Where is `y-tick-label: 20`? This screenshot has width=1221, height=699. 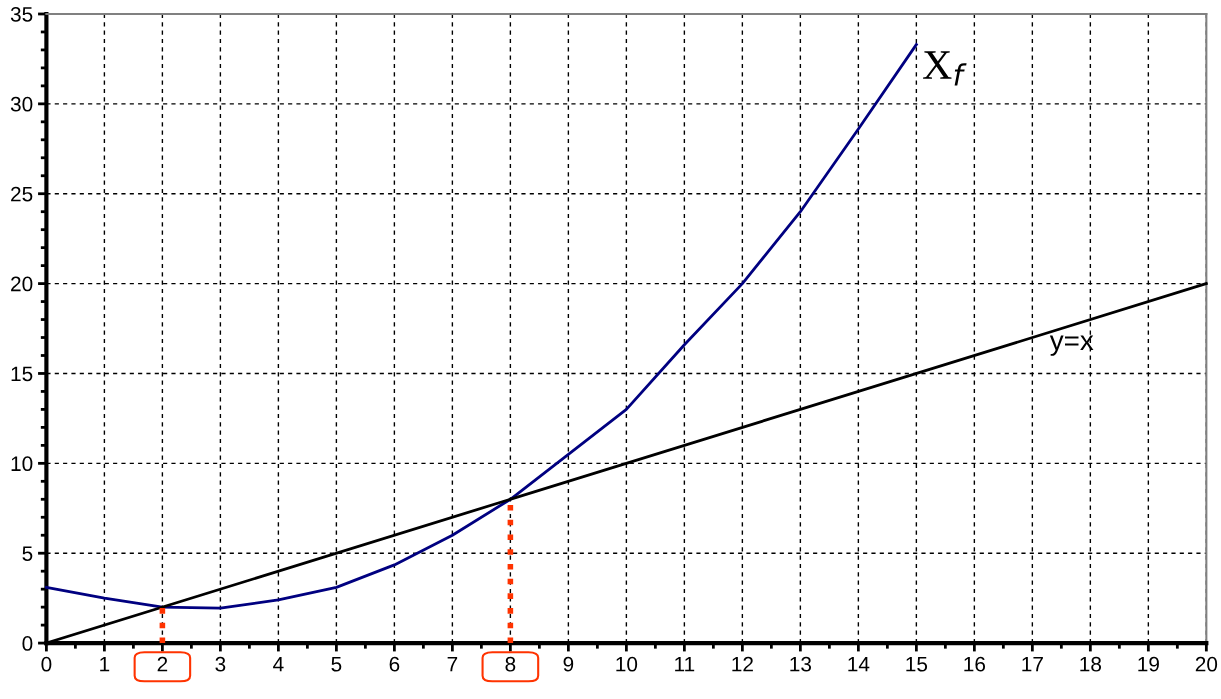 y-tick-label: 20 is located at coordinates (22, 284).